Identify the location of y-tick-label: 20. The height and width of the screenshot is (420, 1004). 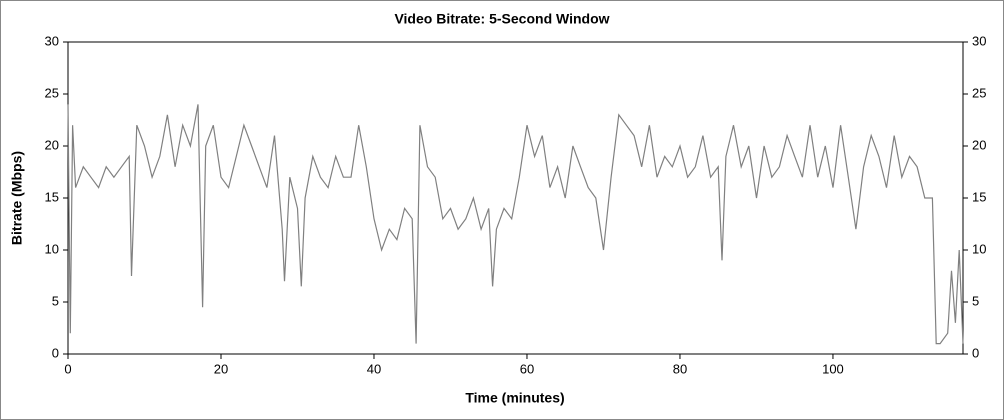
(52, 144).